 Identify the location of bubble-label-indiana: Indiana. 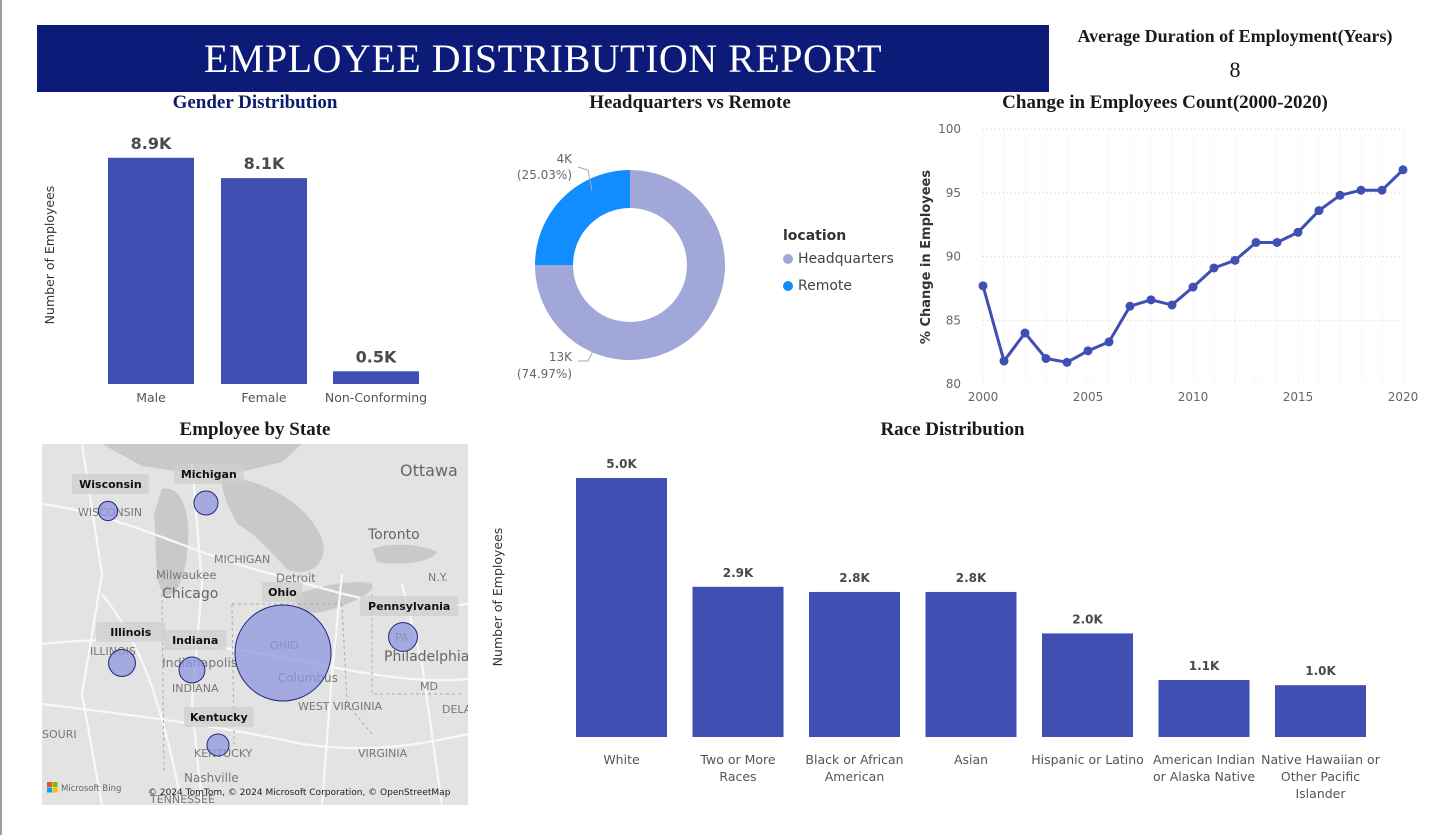
(195, 640).